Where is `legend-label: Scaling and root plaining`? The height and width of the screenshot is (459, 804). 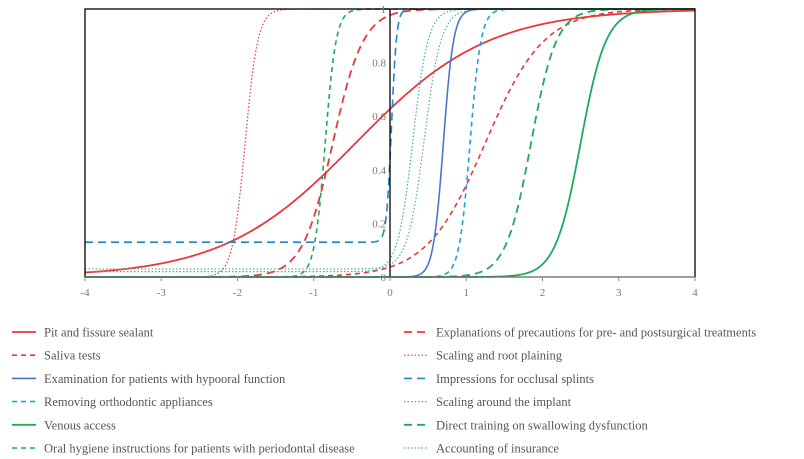 legend-label: Scaling and root plaining is located at coordinates (499, 356).